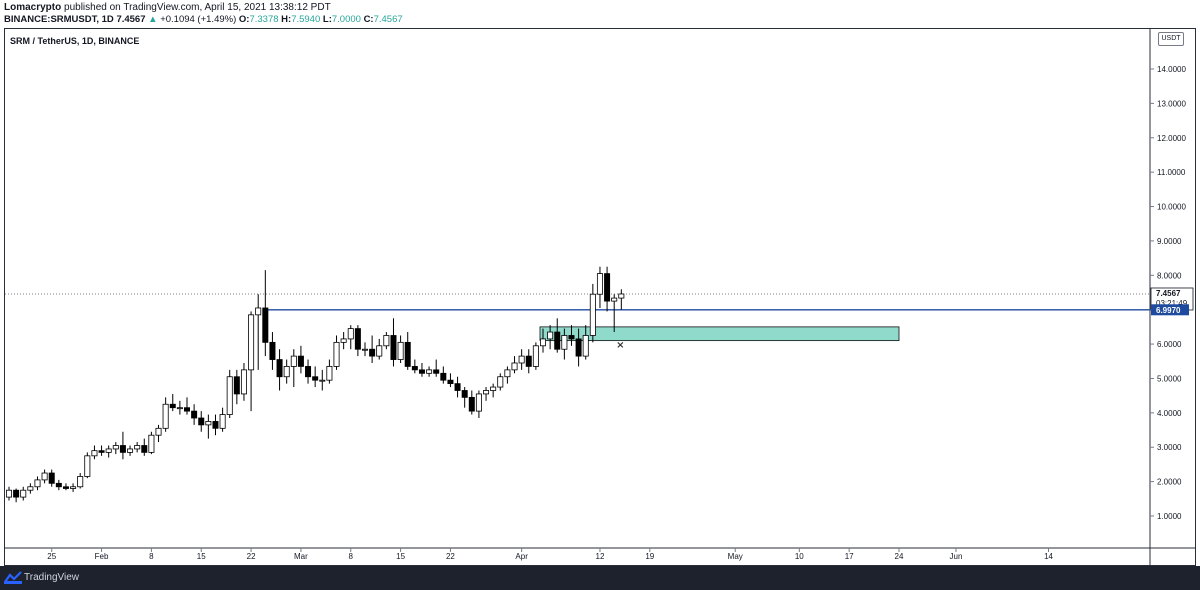 This screenshot has width=1200, height=590. Describe the element at coordinates (719, 334) in the screenshot. I see `demand-zone` at that location.